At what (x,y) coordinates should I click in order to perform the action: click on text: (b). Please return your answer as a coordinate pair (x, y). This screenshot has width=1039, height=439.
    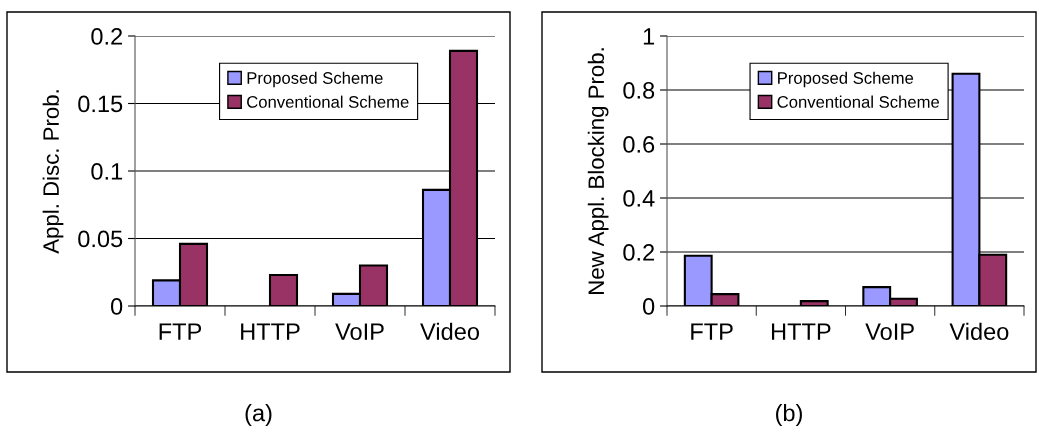
    Looking at the image, I should click on (789, 415).